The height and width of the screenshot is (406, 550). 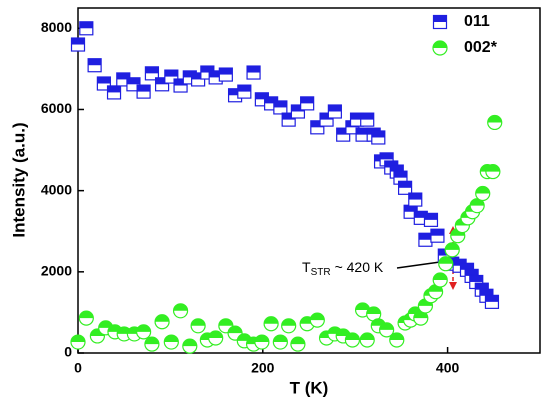 I want to click on annotation-rest: ~ 420 K, so click(x=359, y=267).